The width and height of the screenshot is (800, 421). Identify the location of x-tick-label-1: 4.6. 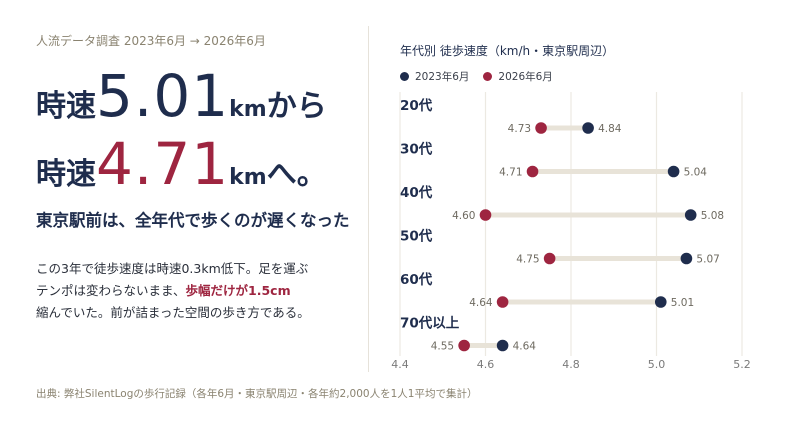
(486, 364).